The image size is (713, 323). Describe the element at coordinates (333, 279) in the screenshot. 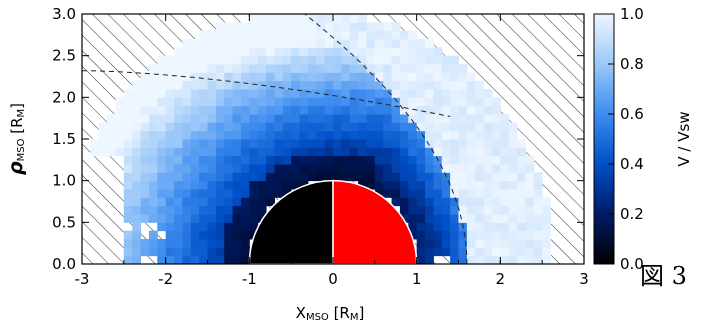

I see `x-tick-label: 0` at that location.